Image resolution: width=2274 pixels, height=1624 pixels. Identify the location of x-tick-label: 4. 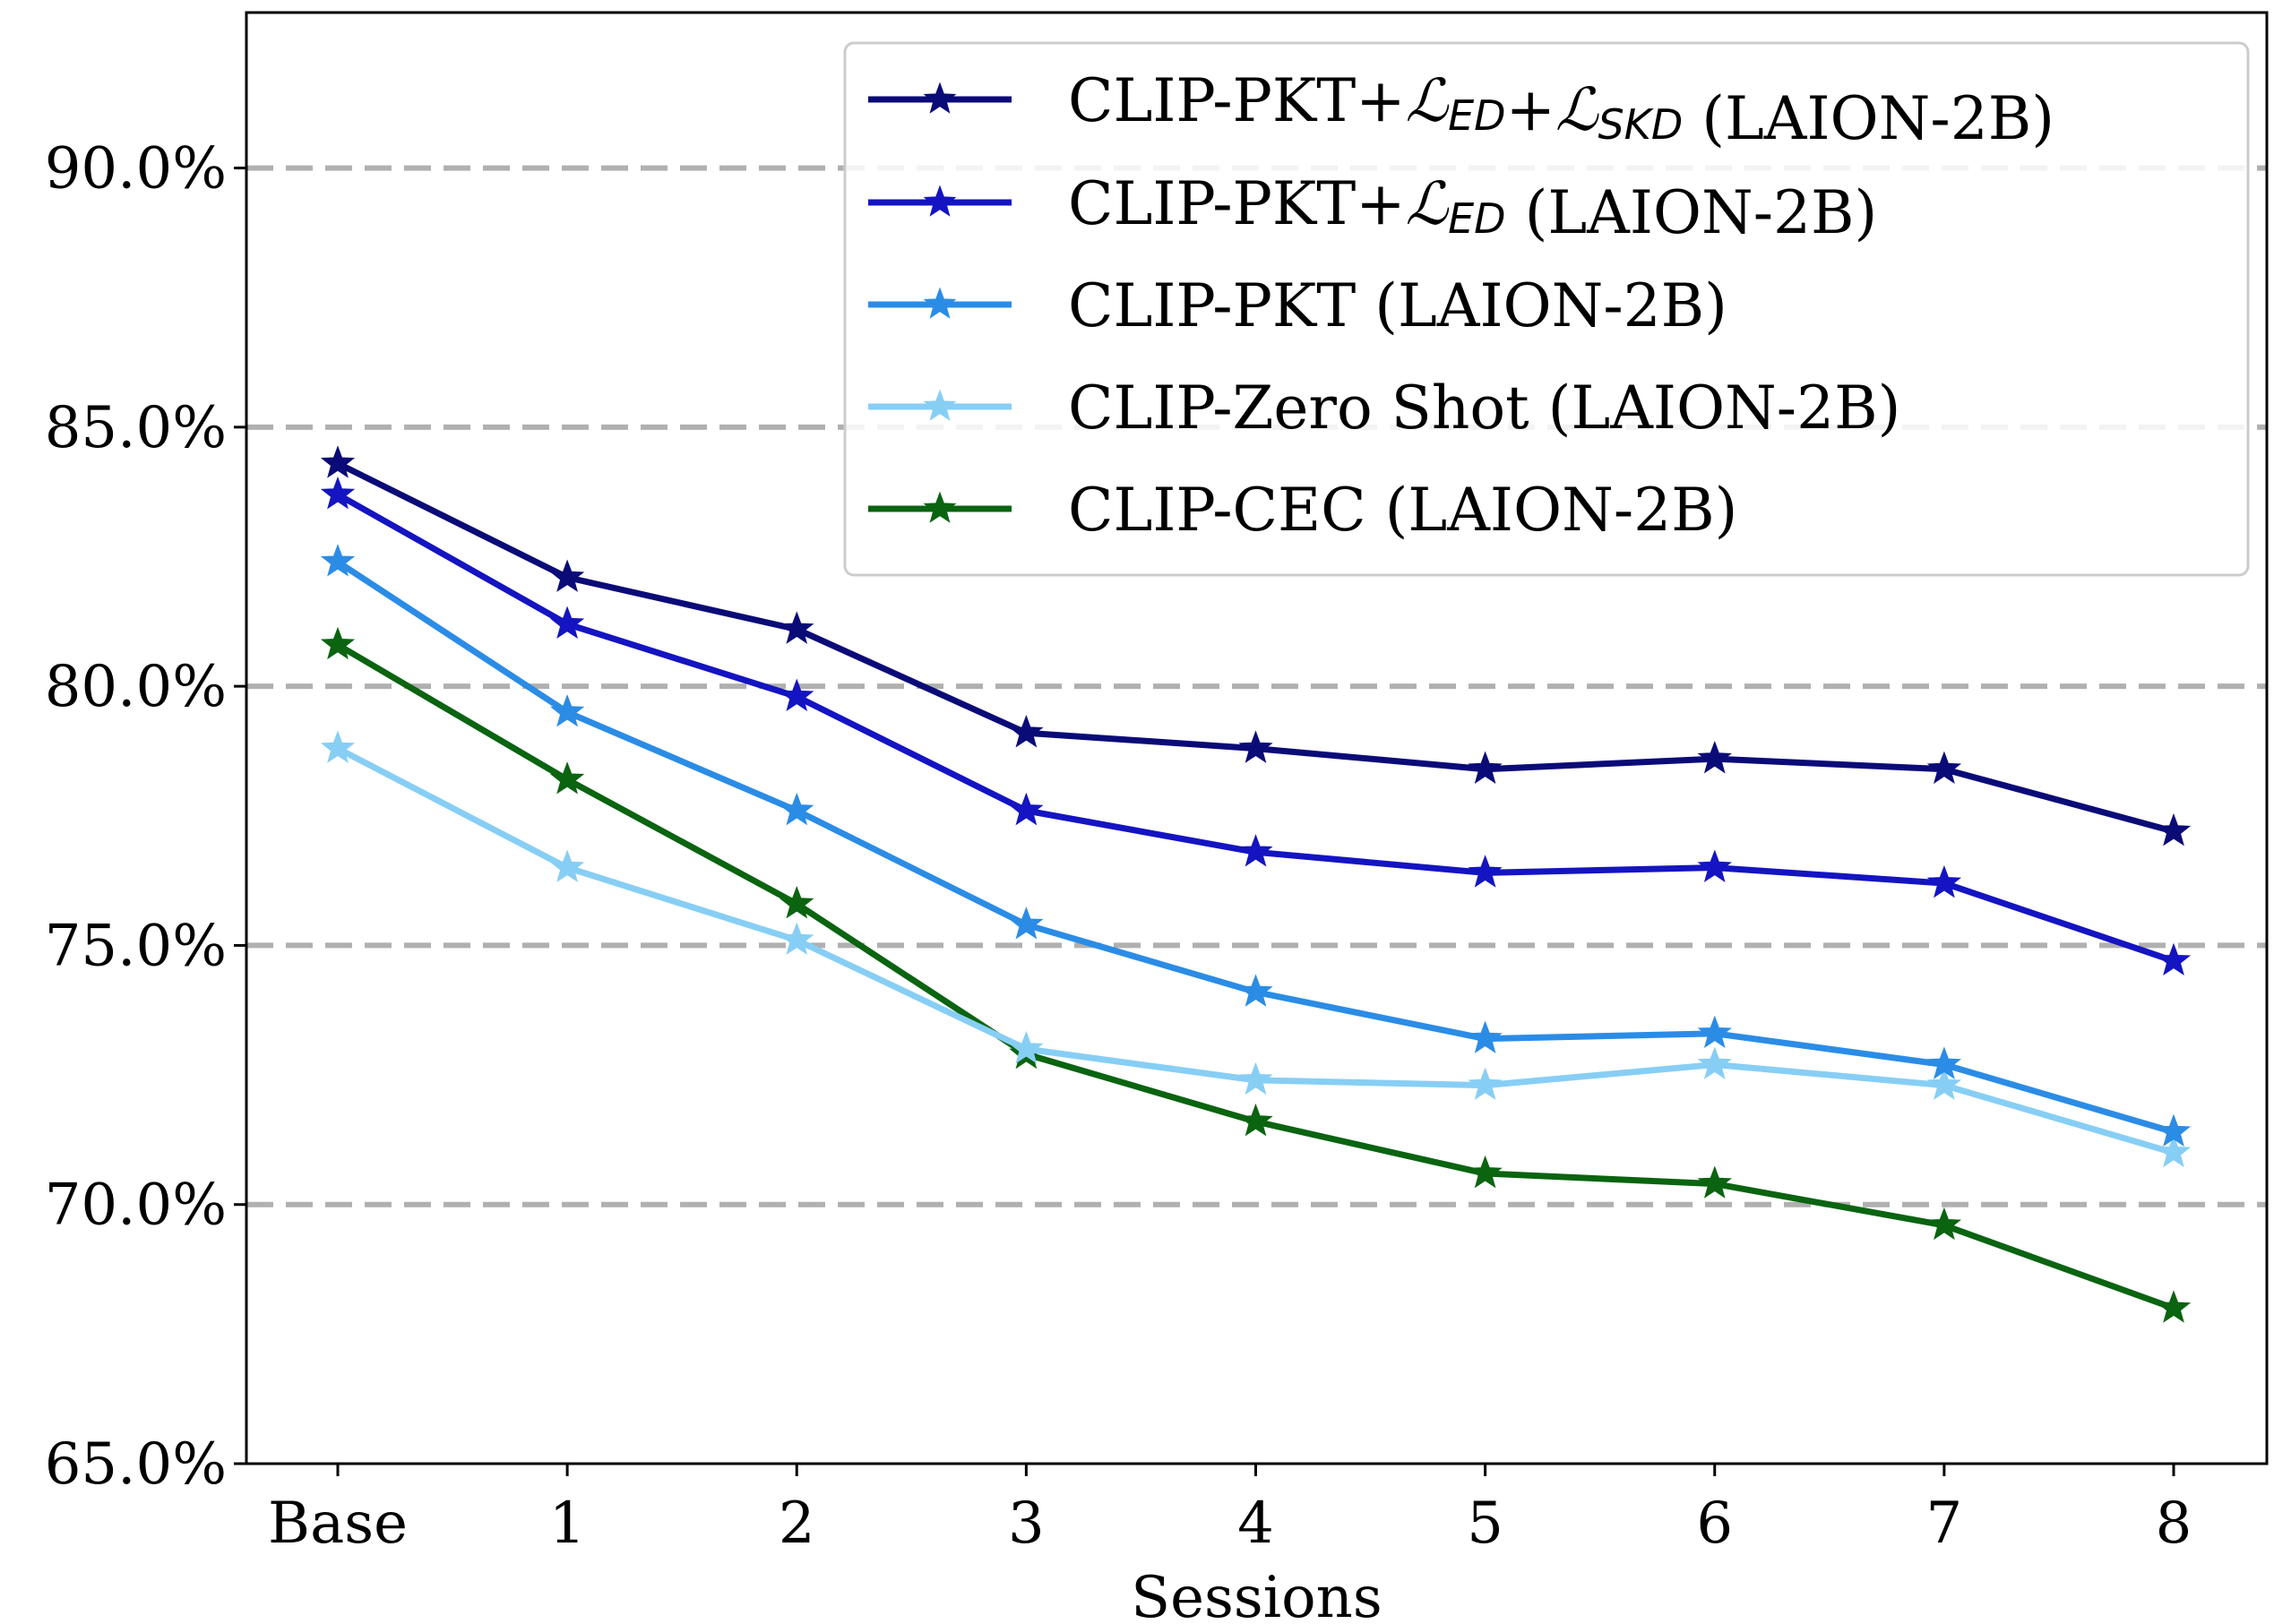
(1255, 1524).